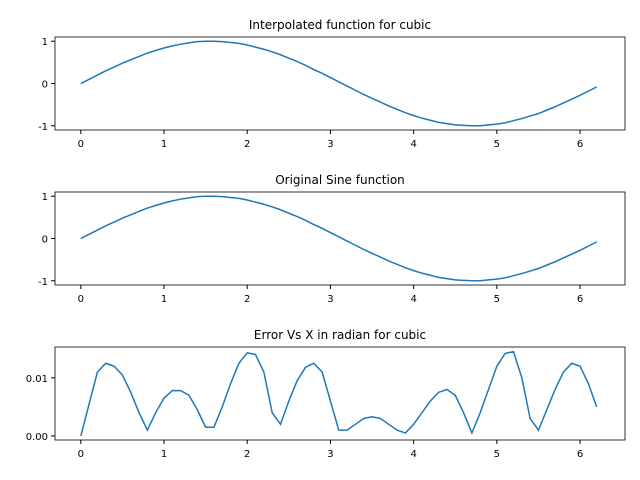  What do you see at coordinates (340, 180) in the screenshot?
I see `chart-title: Original Sine function` at bounding box center [340, 180].